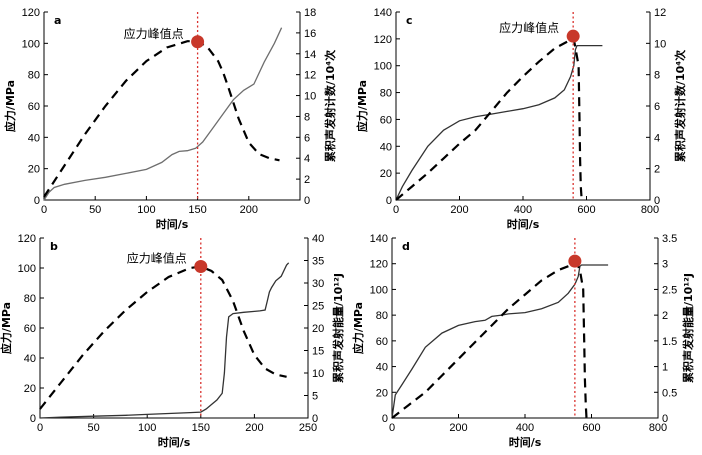 This screenshot has height=455, width=702. I want to click on panel-letter: a, so click(57, 20).